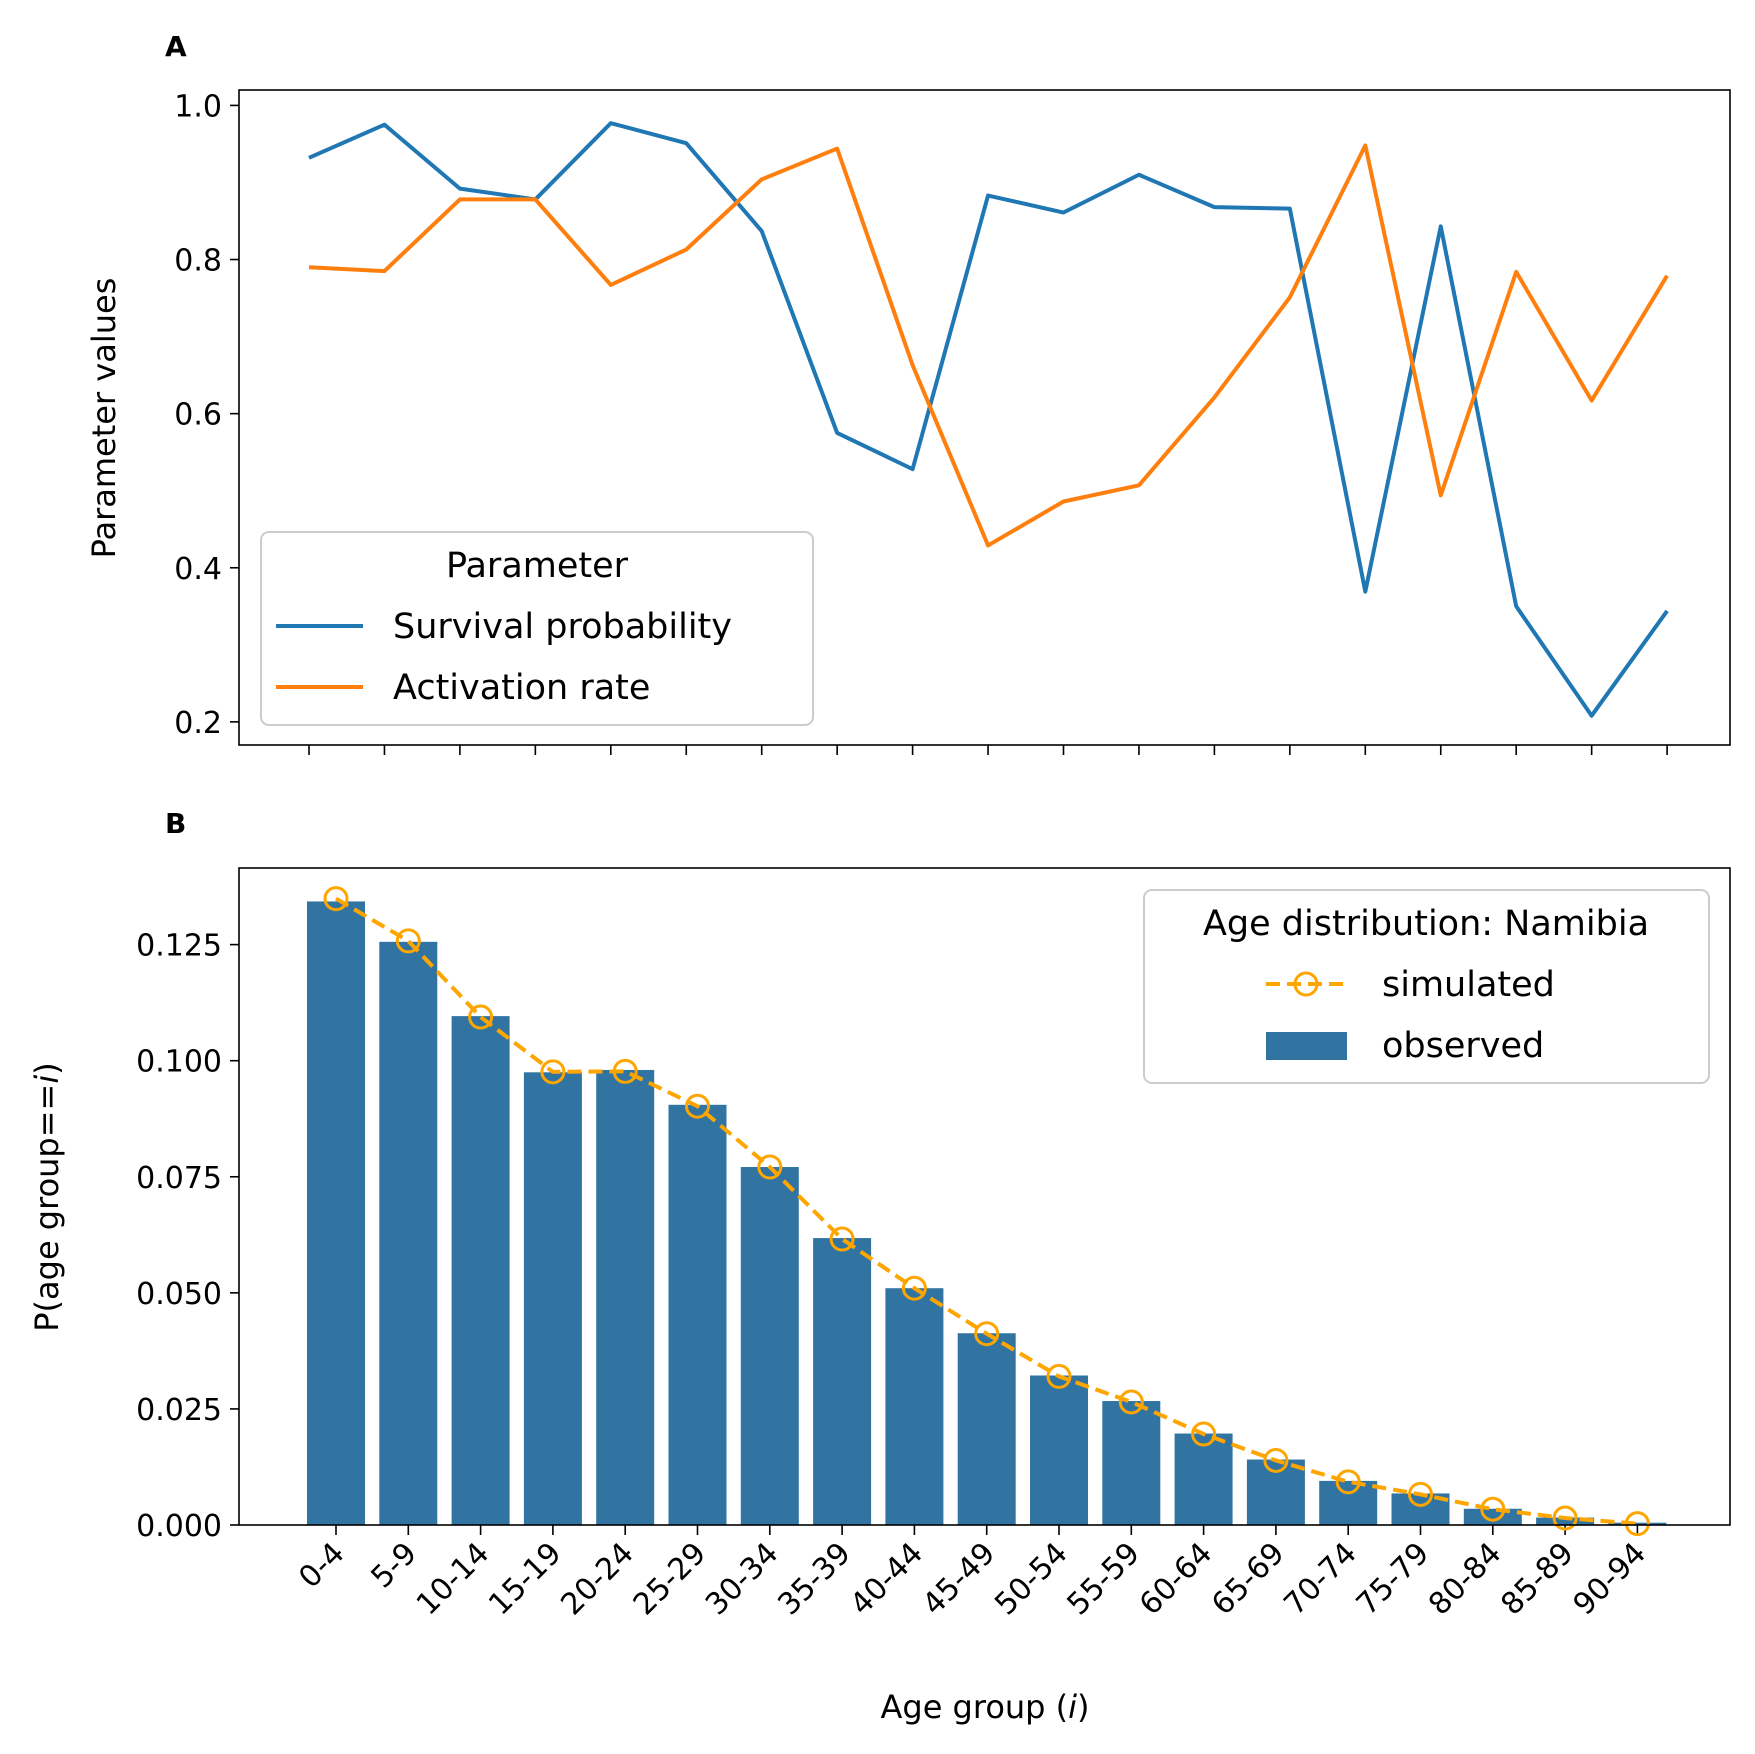 The height and width of the screenshot is (1754, 1755). I want to click on panel-b-xtick-label: 30-34, so click(742, 1579).